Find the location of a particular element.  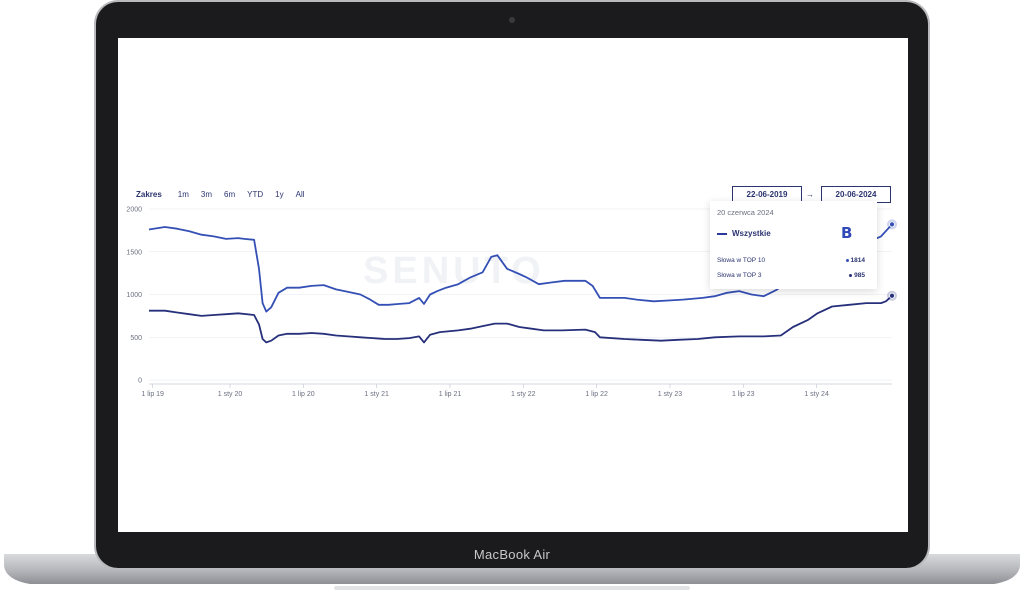

x-tick-label: 1 sty 20 is located at coordinates (230, 394).